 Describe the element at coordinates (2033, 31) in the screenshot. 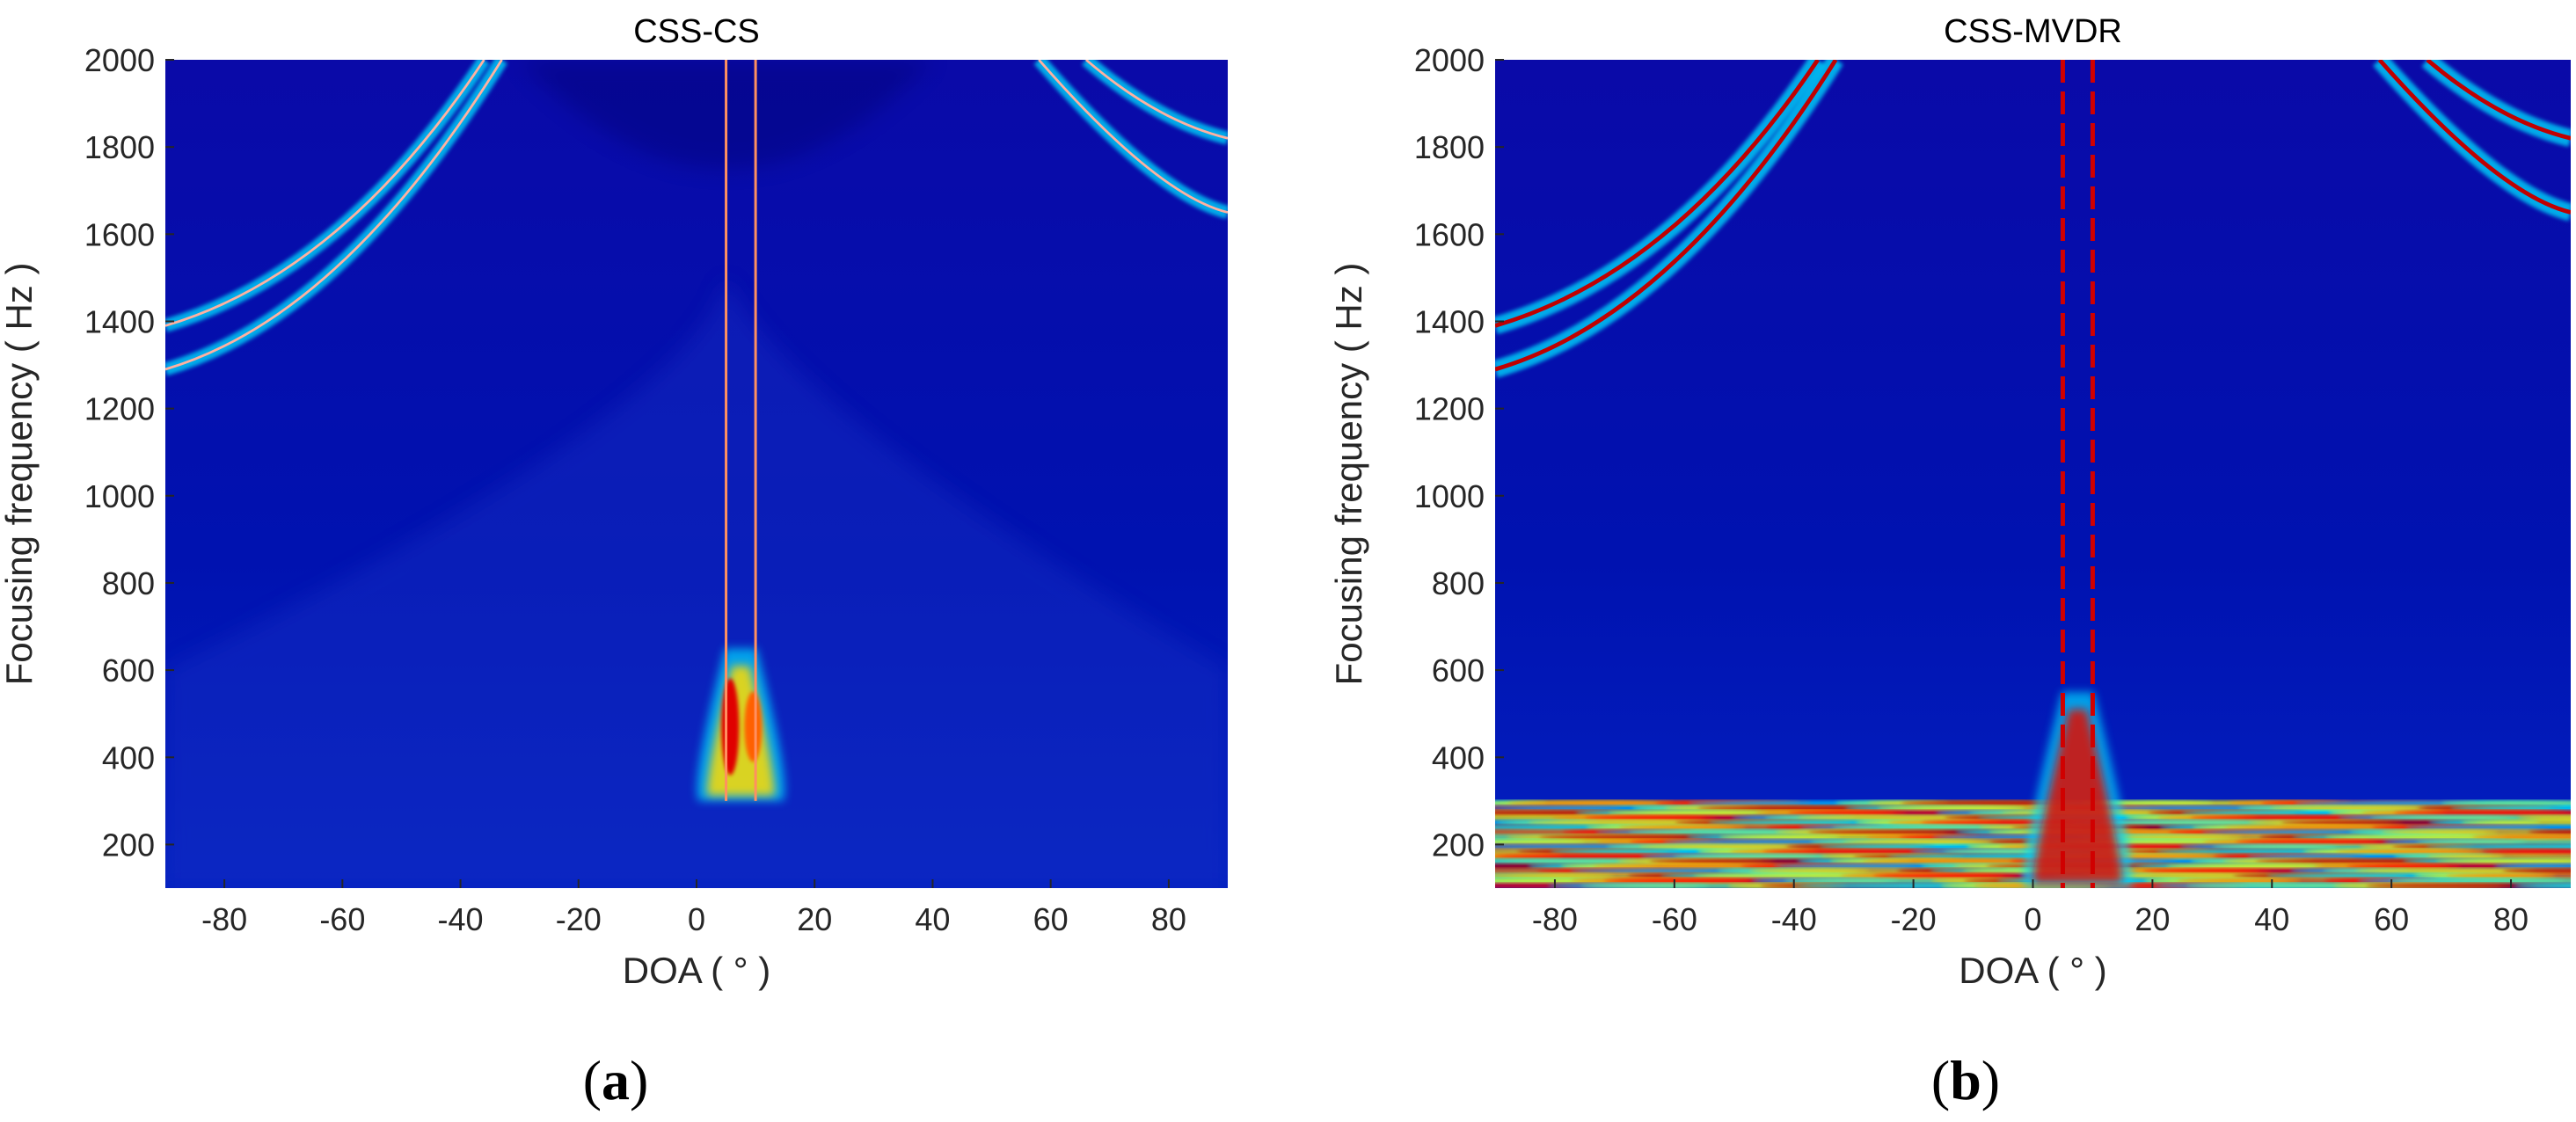

I see `chart-title: CSS-MVDR` at that location.